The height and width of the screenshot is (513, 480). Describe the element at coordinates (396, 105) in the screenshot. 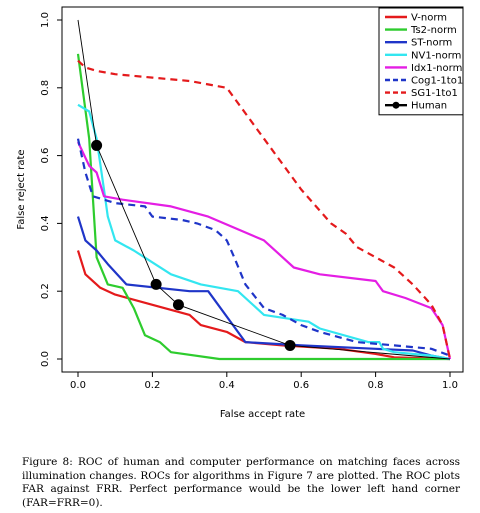

I see `legend-marker` at that location.